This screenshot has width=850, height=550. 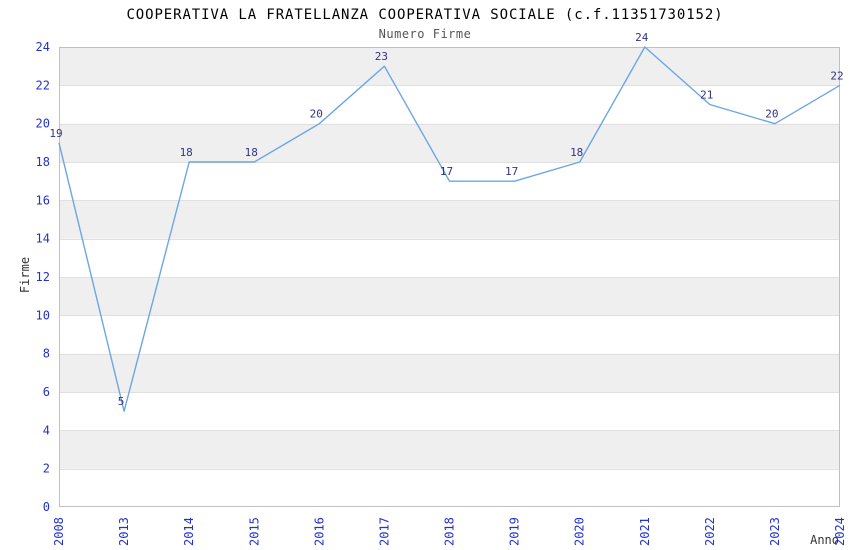 What do you see at coordinates (46, 430) in the screenshot?
I see `y-tick-label: 4` at bounding box center [46, 430].